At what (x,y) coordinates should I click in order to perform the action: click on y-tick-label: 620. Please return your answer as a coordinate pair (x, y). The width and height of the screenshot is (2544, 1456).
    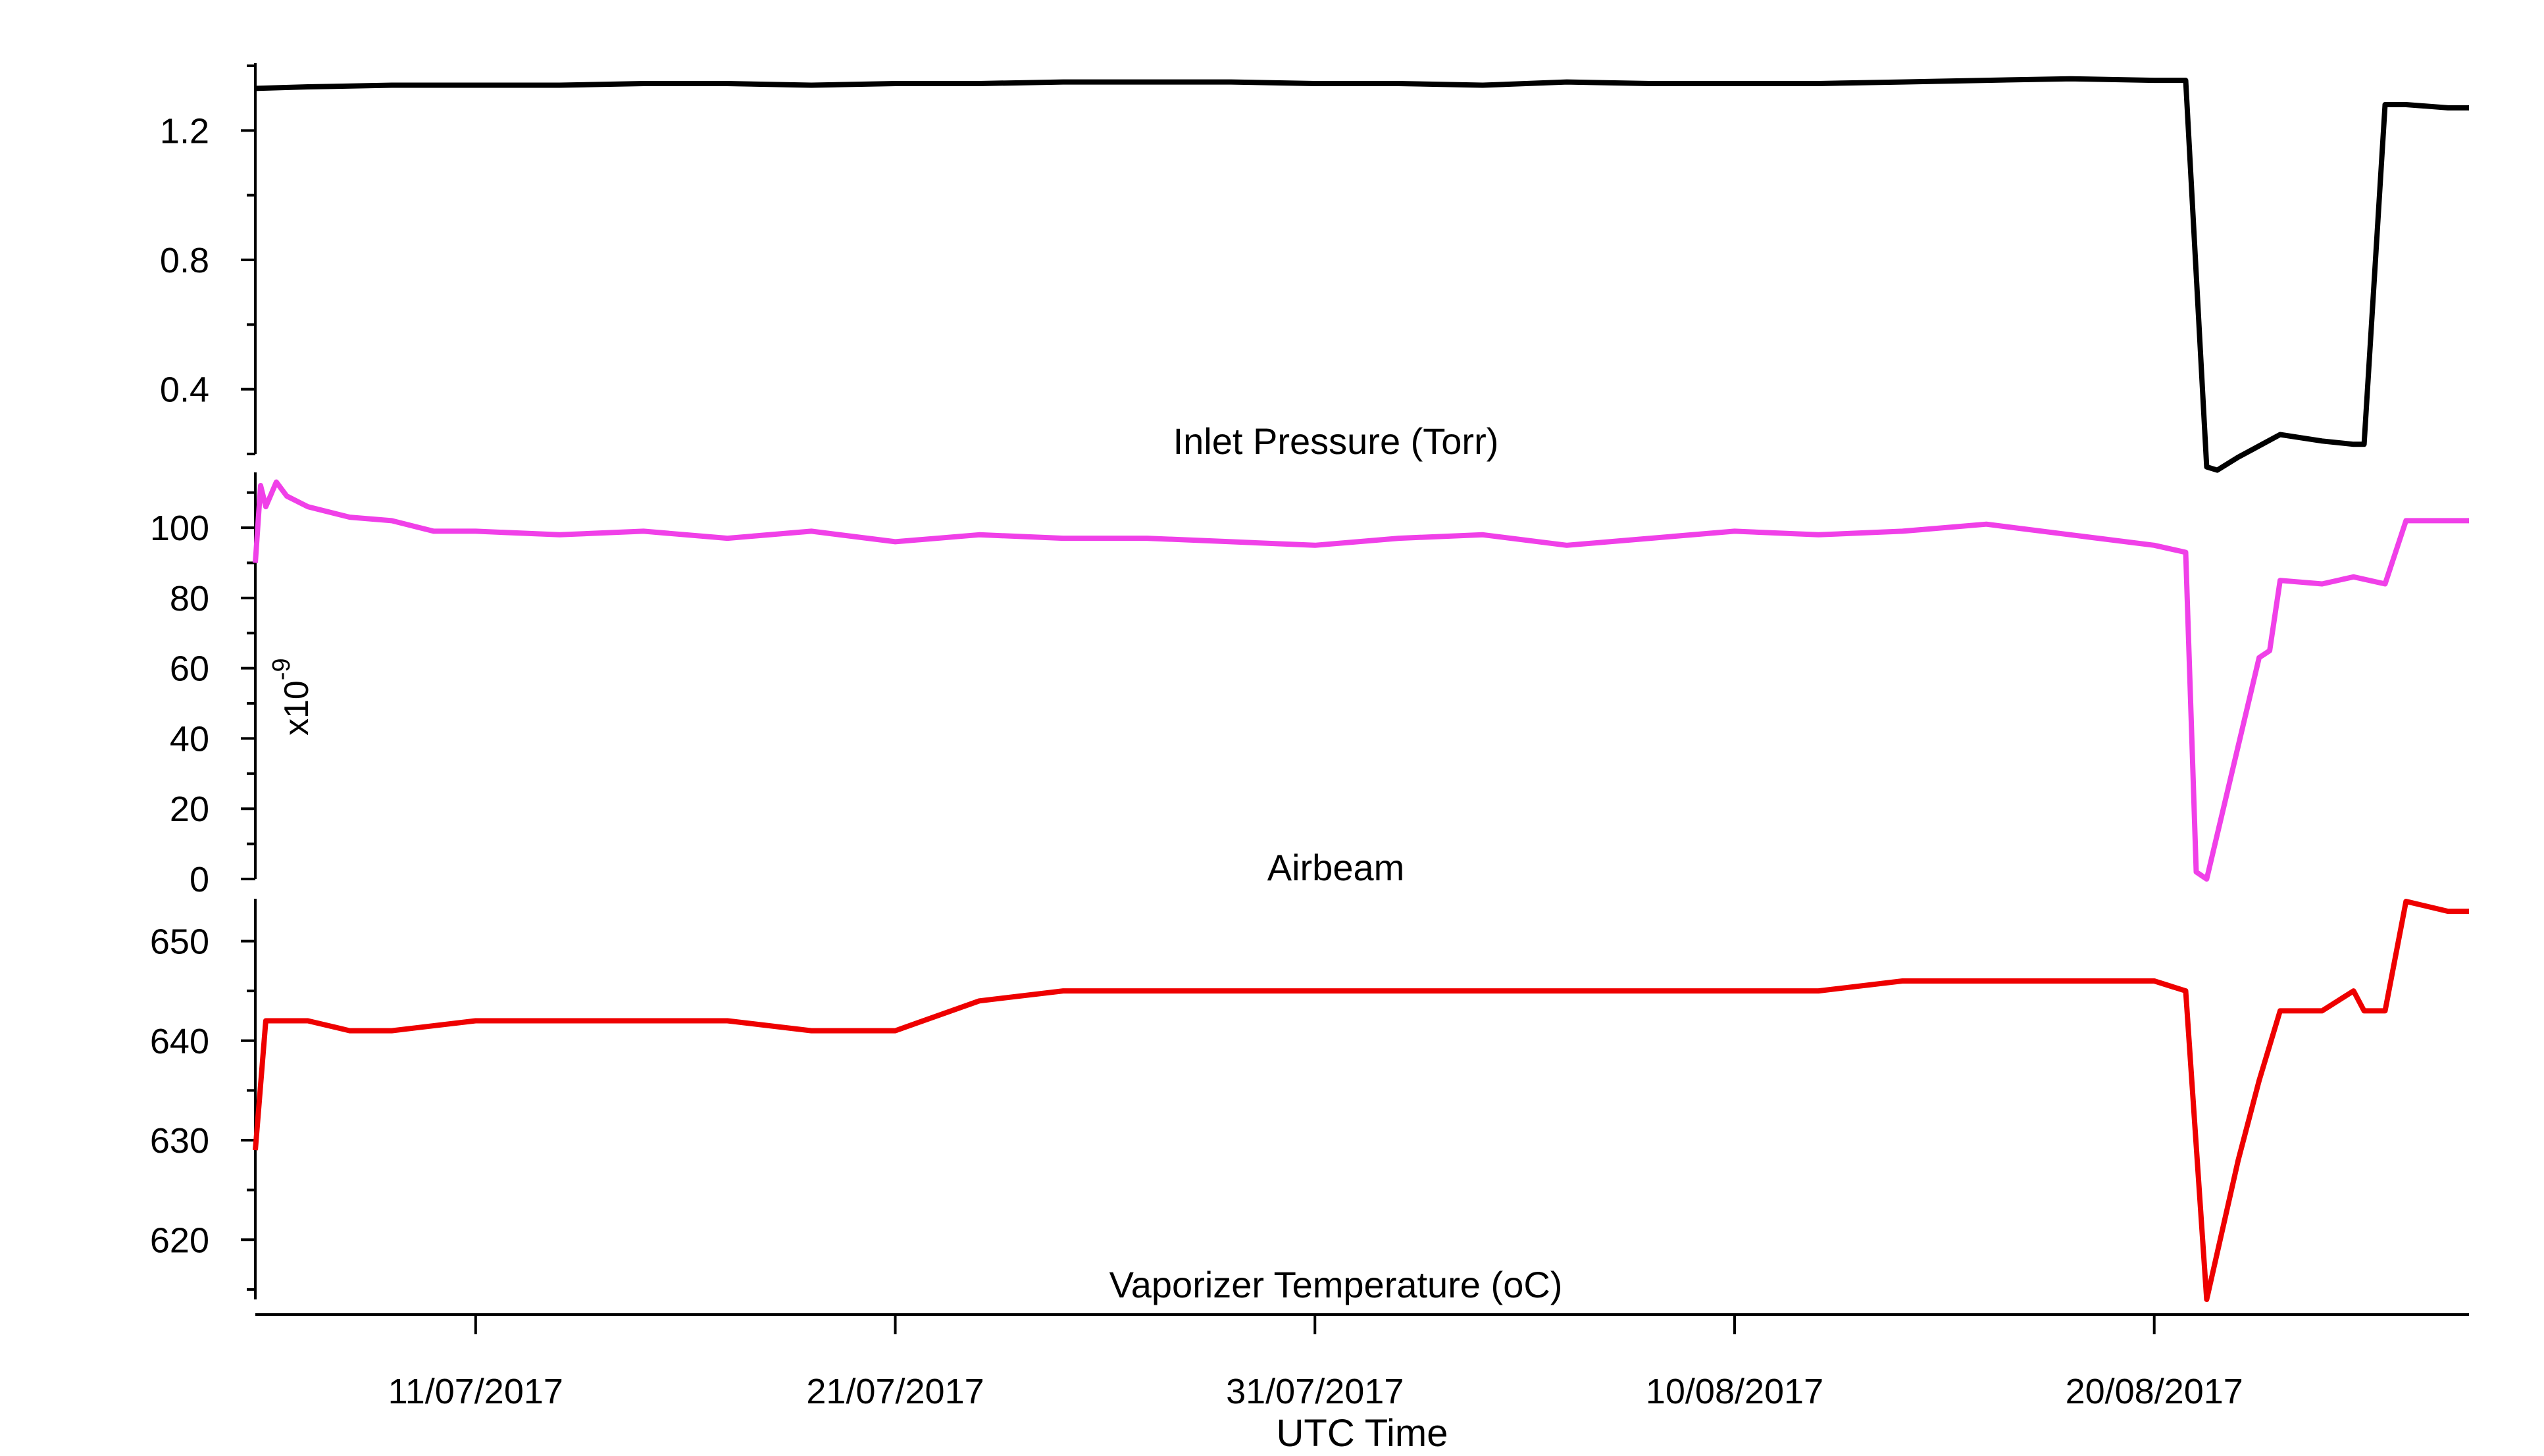
    Looking at the image, I should click on (179, 1240).